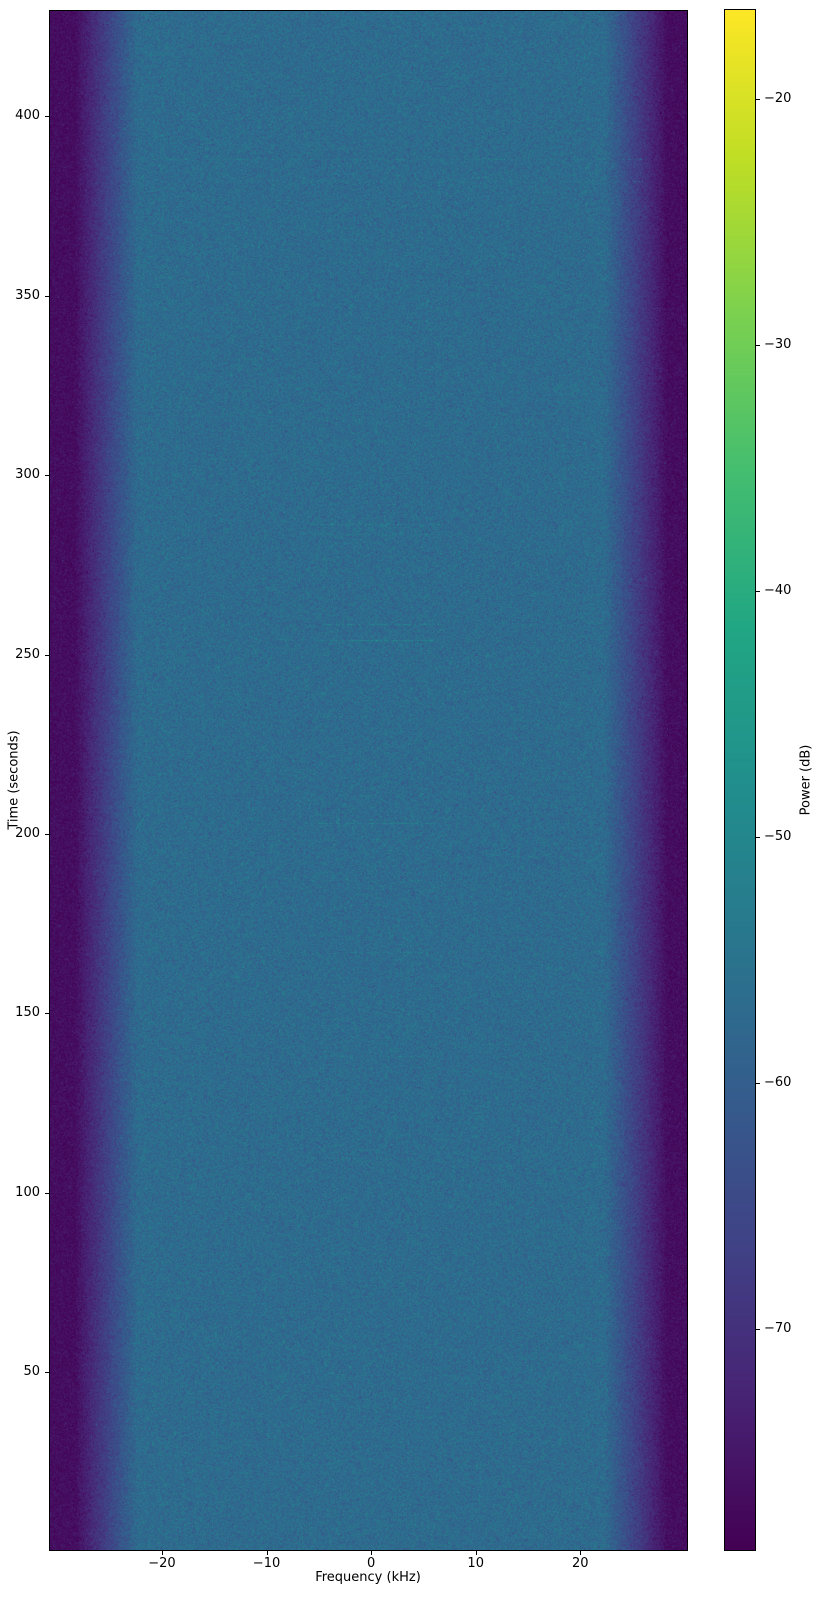 Image resolution: width=823 pixels, height=1603 pixels. Describe the element at coordinates (778, 1328) in the screenshot. I see `colorbar-tick-label: −70` at that location.